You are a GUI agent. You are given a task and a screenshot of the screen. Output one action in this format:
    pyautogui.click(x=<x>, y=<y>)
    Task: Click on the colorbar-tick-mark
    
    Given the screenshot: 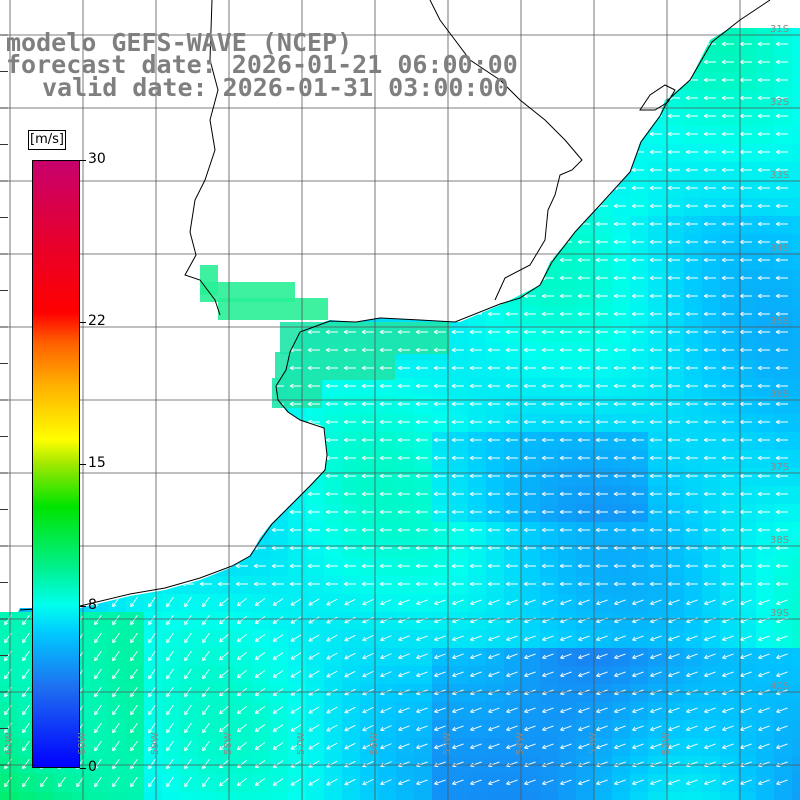 What is the action you would take?
    pyautogui.click(x=83, y=464)
    